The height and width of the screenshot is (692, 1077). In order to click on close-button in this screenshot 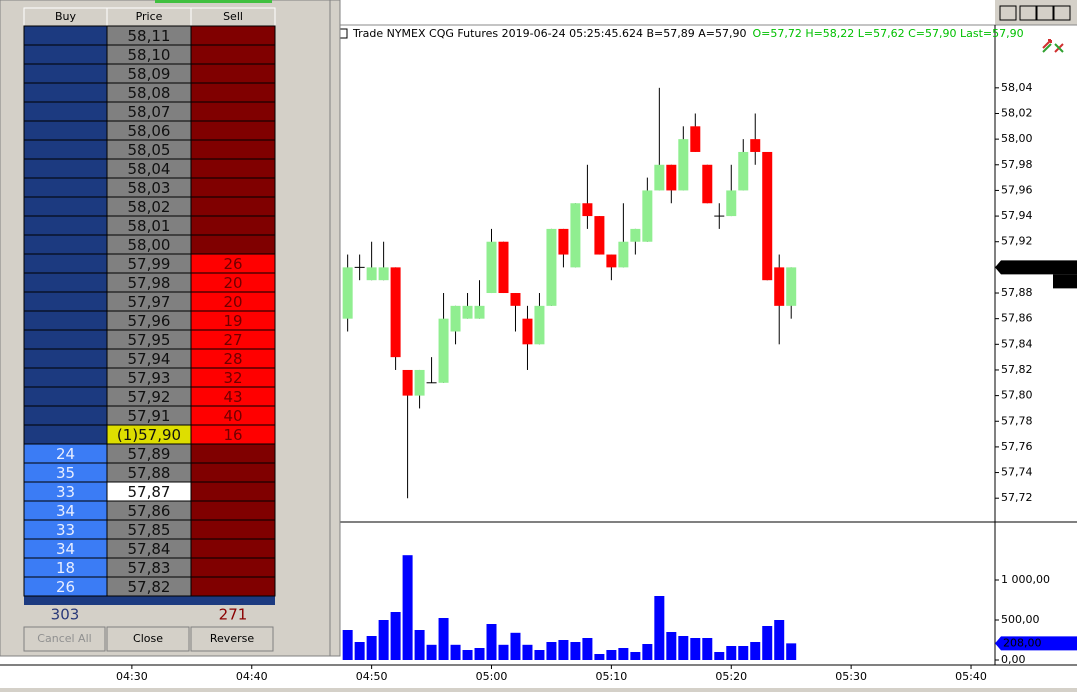, I will do `click(1062, 13)`.